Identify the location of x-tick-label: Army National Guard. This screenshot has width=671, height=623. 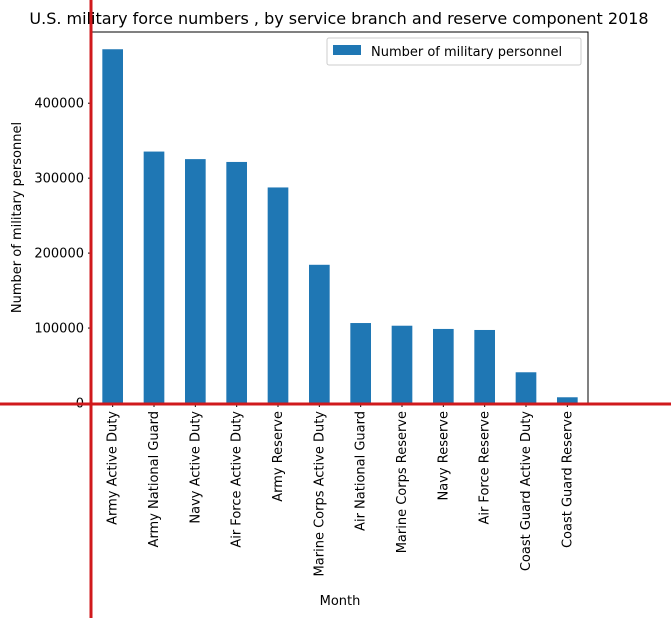
(154, 479).